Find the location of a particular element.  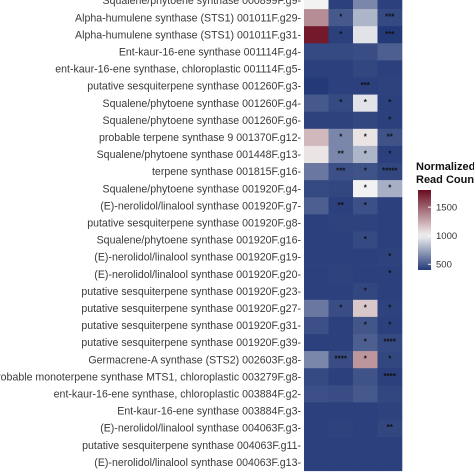

row-label: probable terpene synthase 9 001370F.g12- is located at coordinates (200, 138).